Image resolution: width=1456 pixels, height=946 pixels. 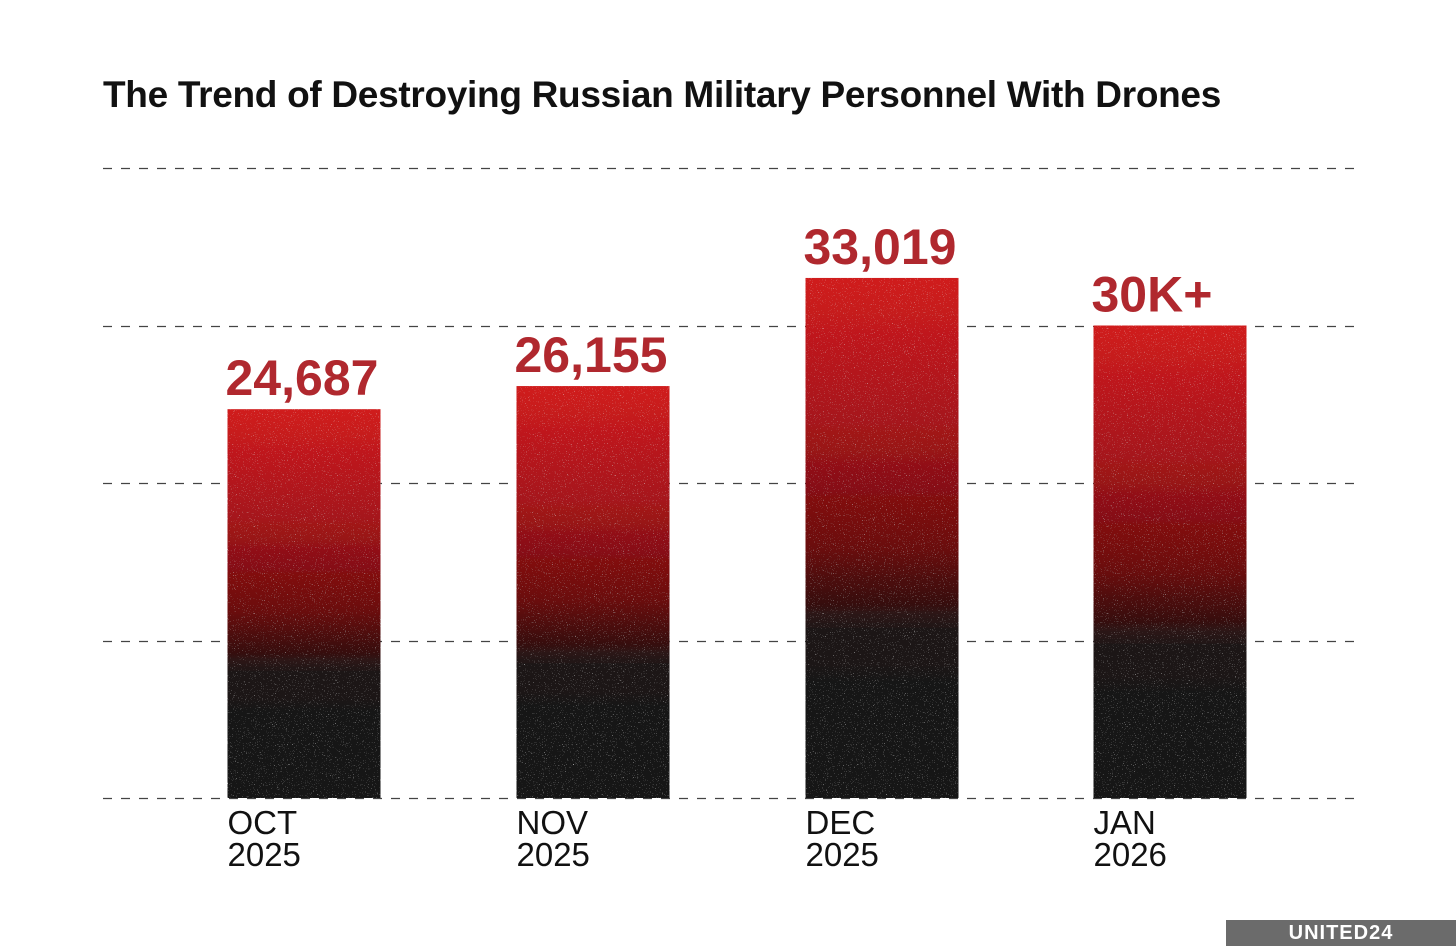 What do you see at coordinates (880, 247) in the screenshot?
I see `value-label-dec: 33,019` at bounding box center [880, 247].